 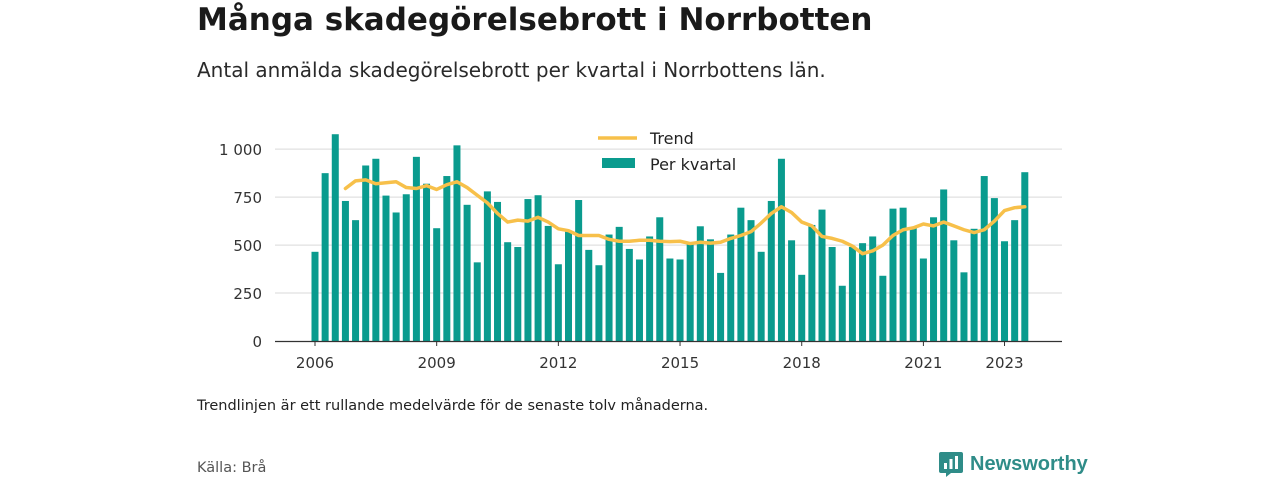 I want to click on y-tick-label: 500, so click(x=247, y=246).